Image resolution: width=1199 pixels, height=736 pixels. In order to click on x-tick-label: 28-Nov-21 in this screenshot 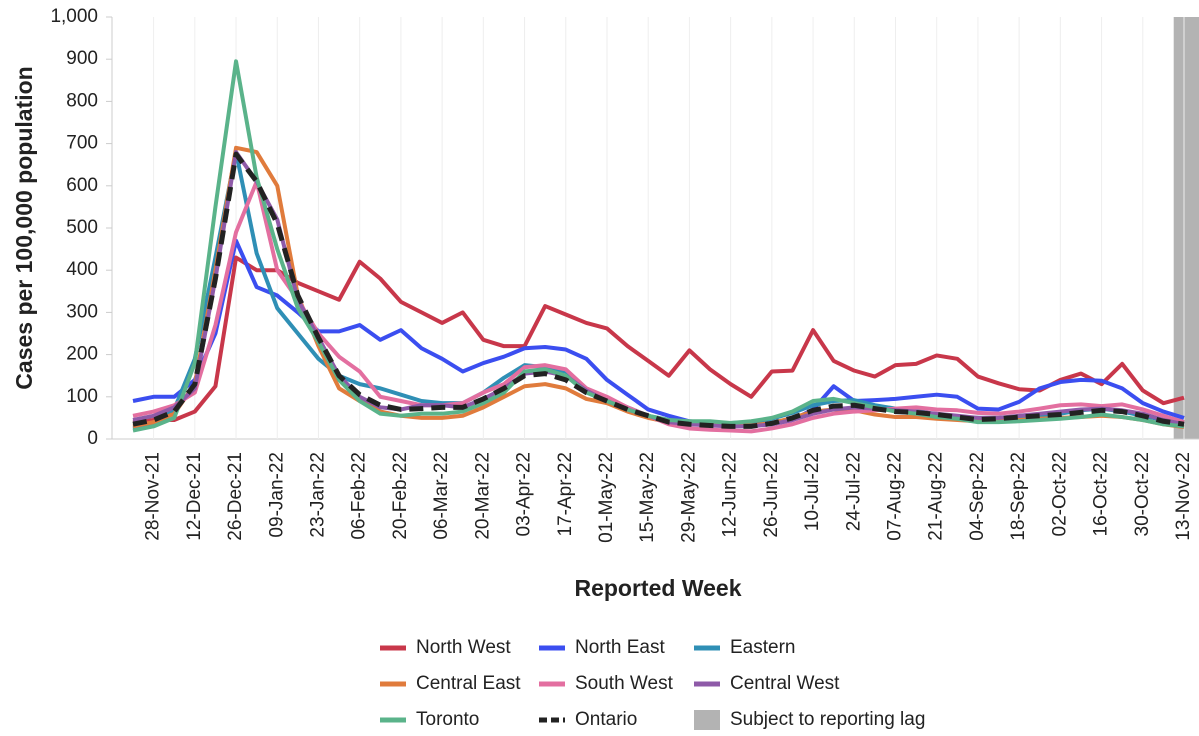, I will do `click(153, 496)`.